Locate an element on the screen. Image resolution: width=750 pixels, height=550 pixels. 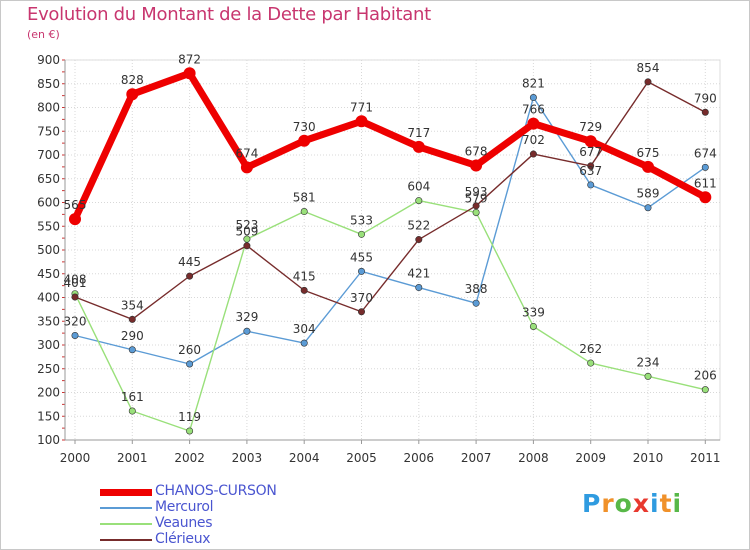
data-label: 593 is located at coordinates (476, 192).